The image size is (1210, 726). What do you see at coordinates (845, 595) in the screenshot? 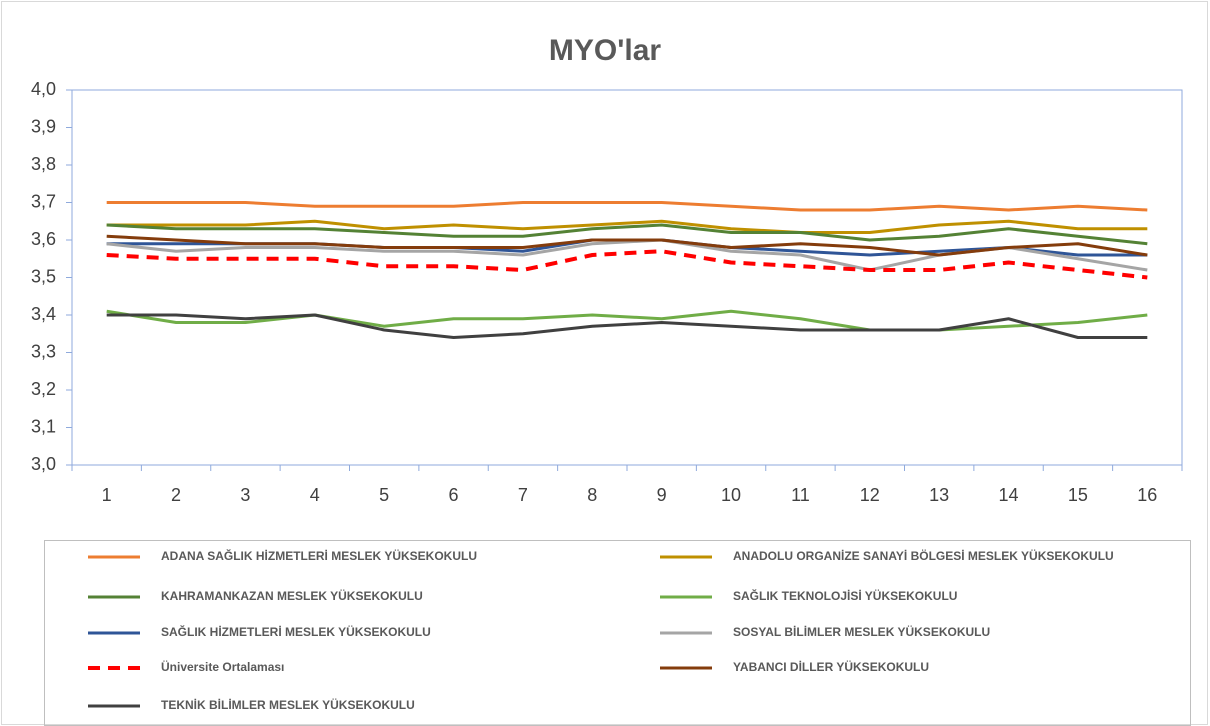
I see `legend-label: SAĞLIK TEKNOLOJİSİ YÜKSEKOKULU` at bounding box center [845, 595].